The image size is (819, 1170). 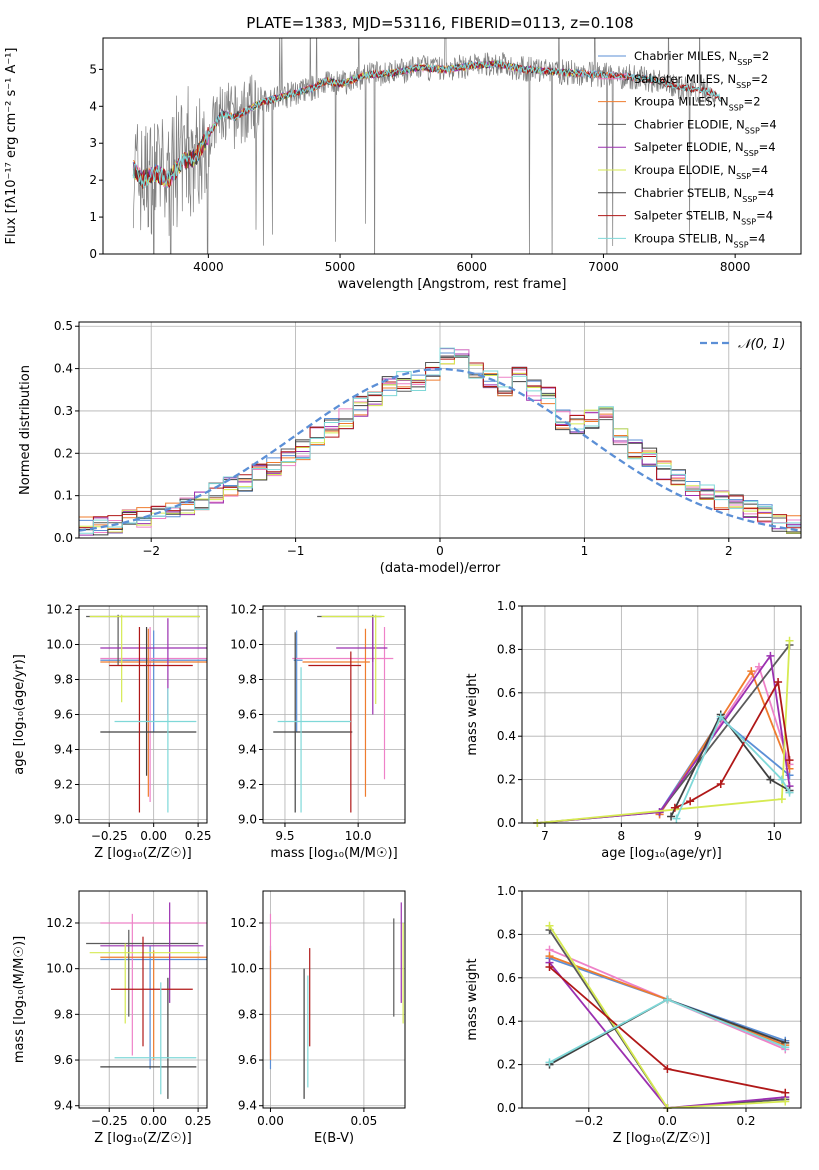 What do you see at coordinates (545, 836) in the screenshot?
I see `x-tick-label: 7` at bounding box center [545, 836].